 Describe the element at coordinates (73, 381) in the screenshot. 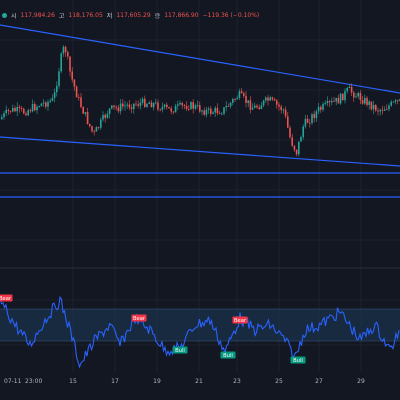

I see `x-tick-label: 15` at that location.